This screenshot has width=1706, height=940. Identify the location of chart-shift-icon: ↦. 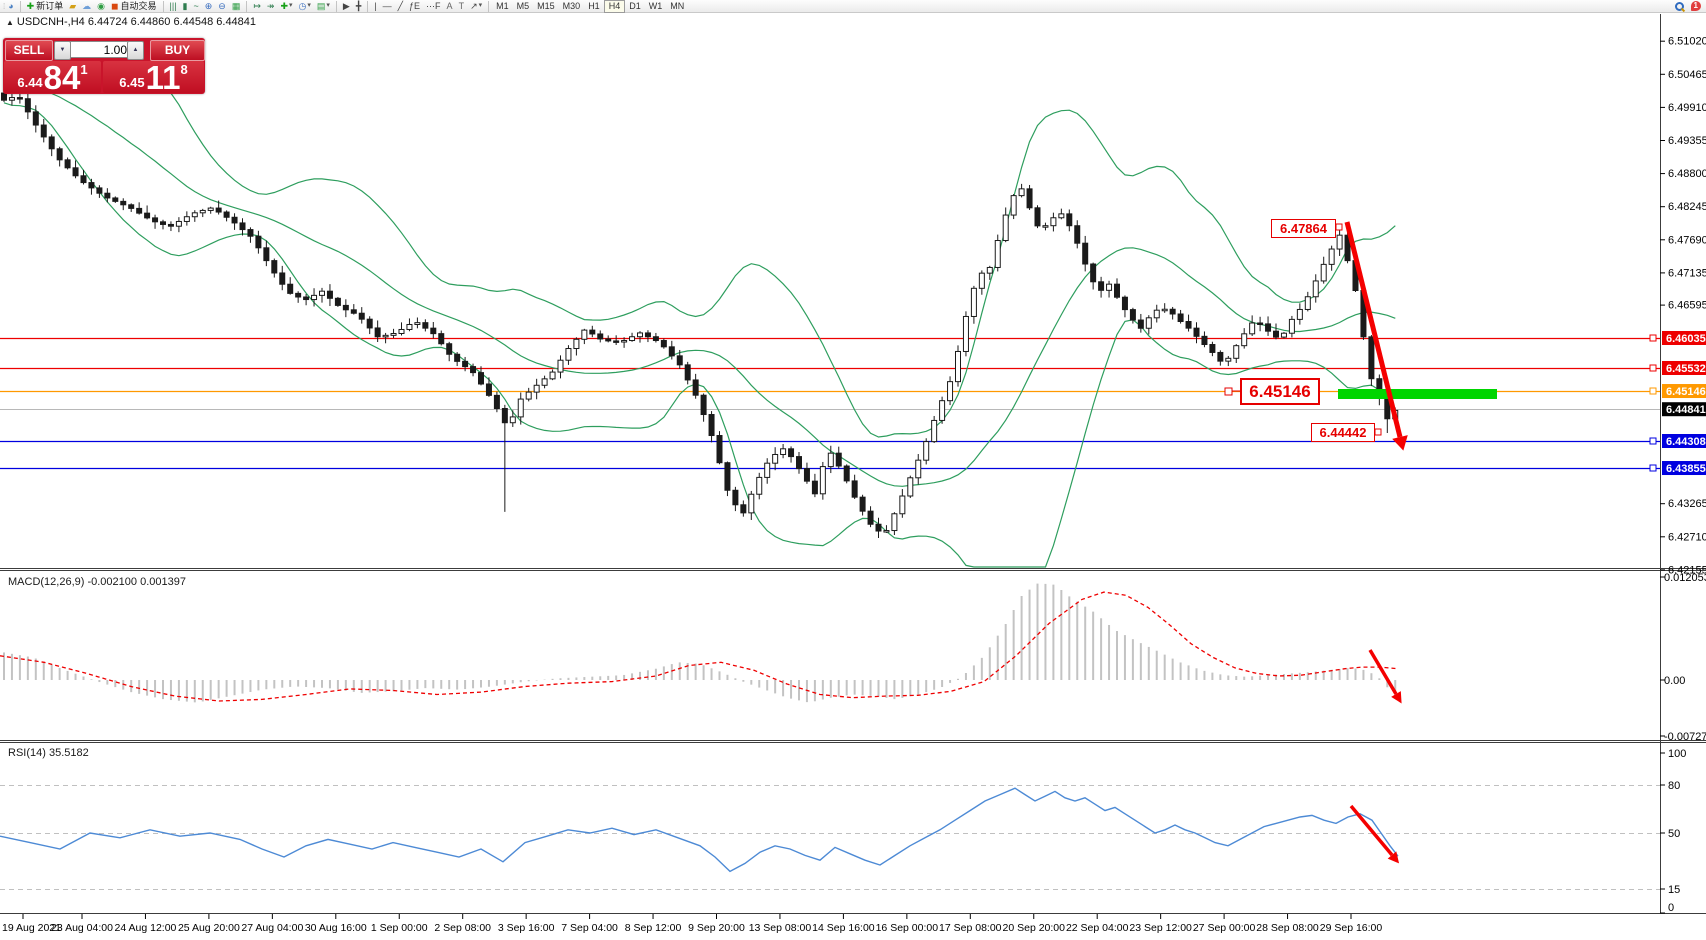
(257, 6).